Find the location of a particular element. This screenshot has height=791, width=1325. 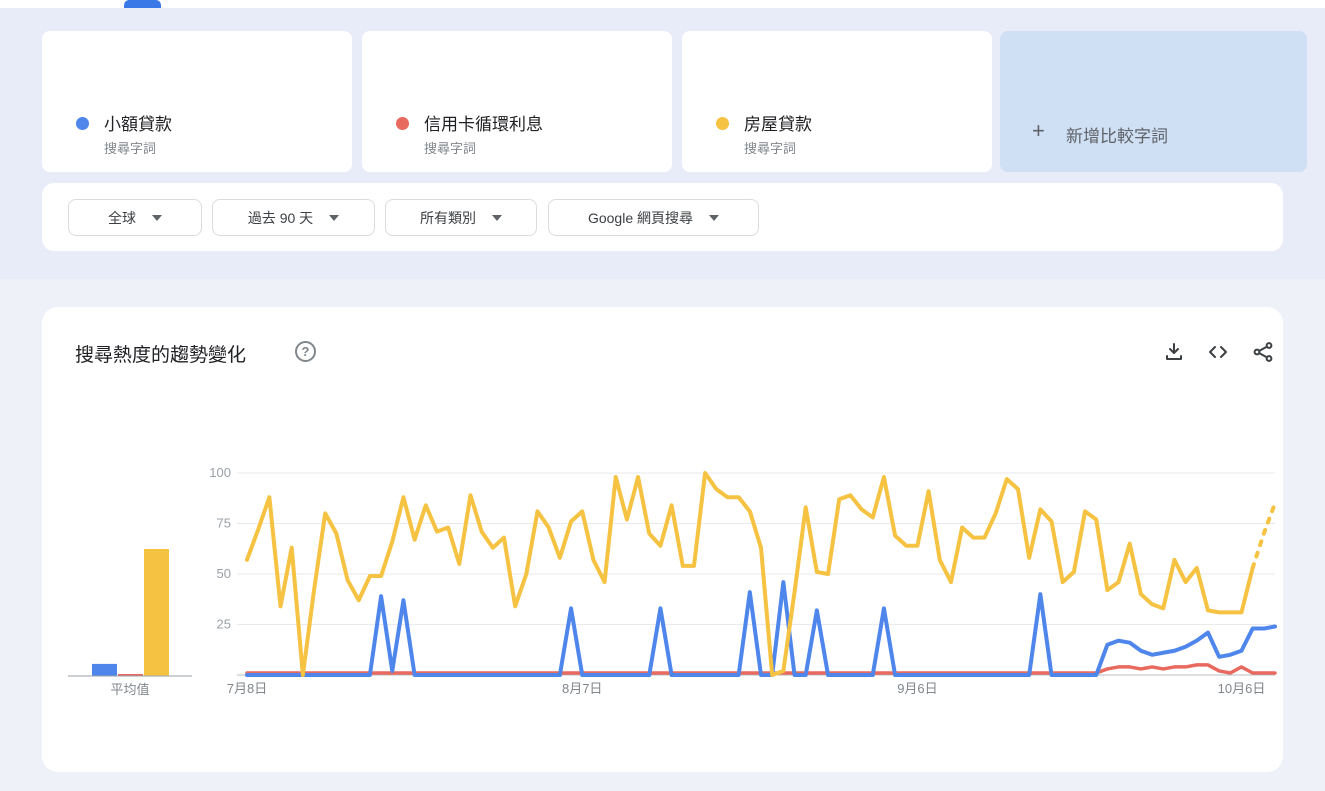

add-comparison-label: 新增比較字詞 is located at coordinates (1117, 136).